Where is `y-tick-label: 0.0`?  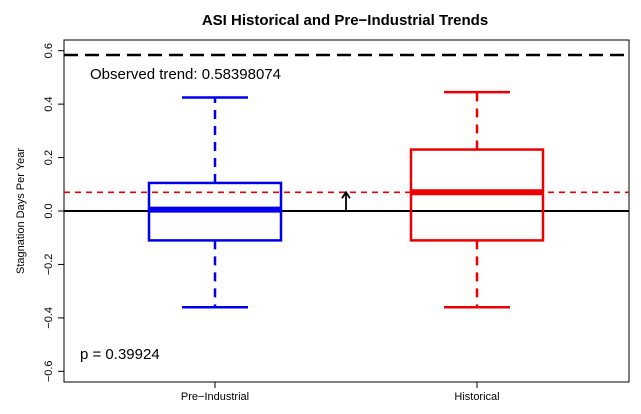
y-tick-label: 0.0 is located at coordinates (49, 210).